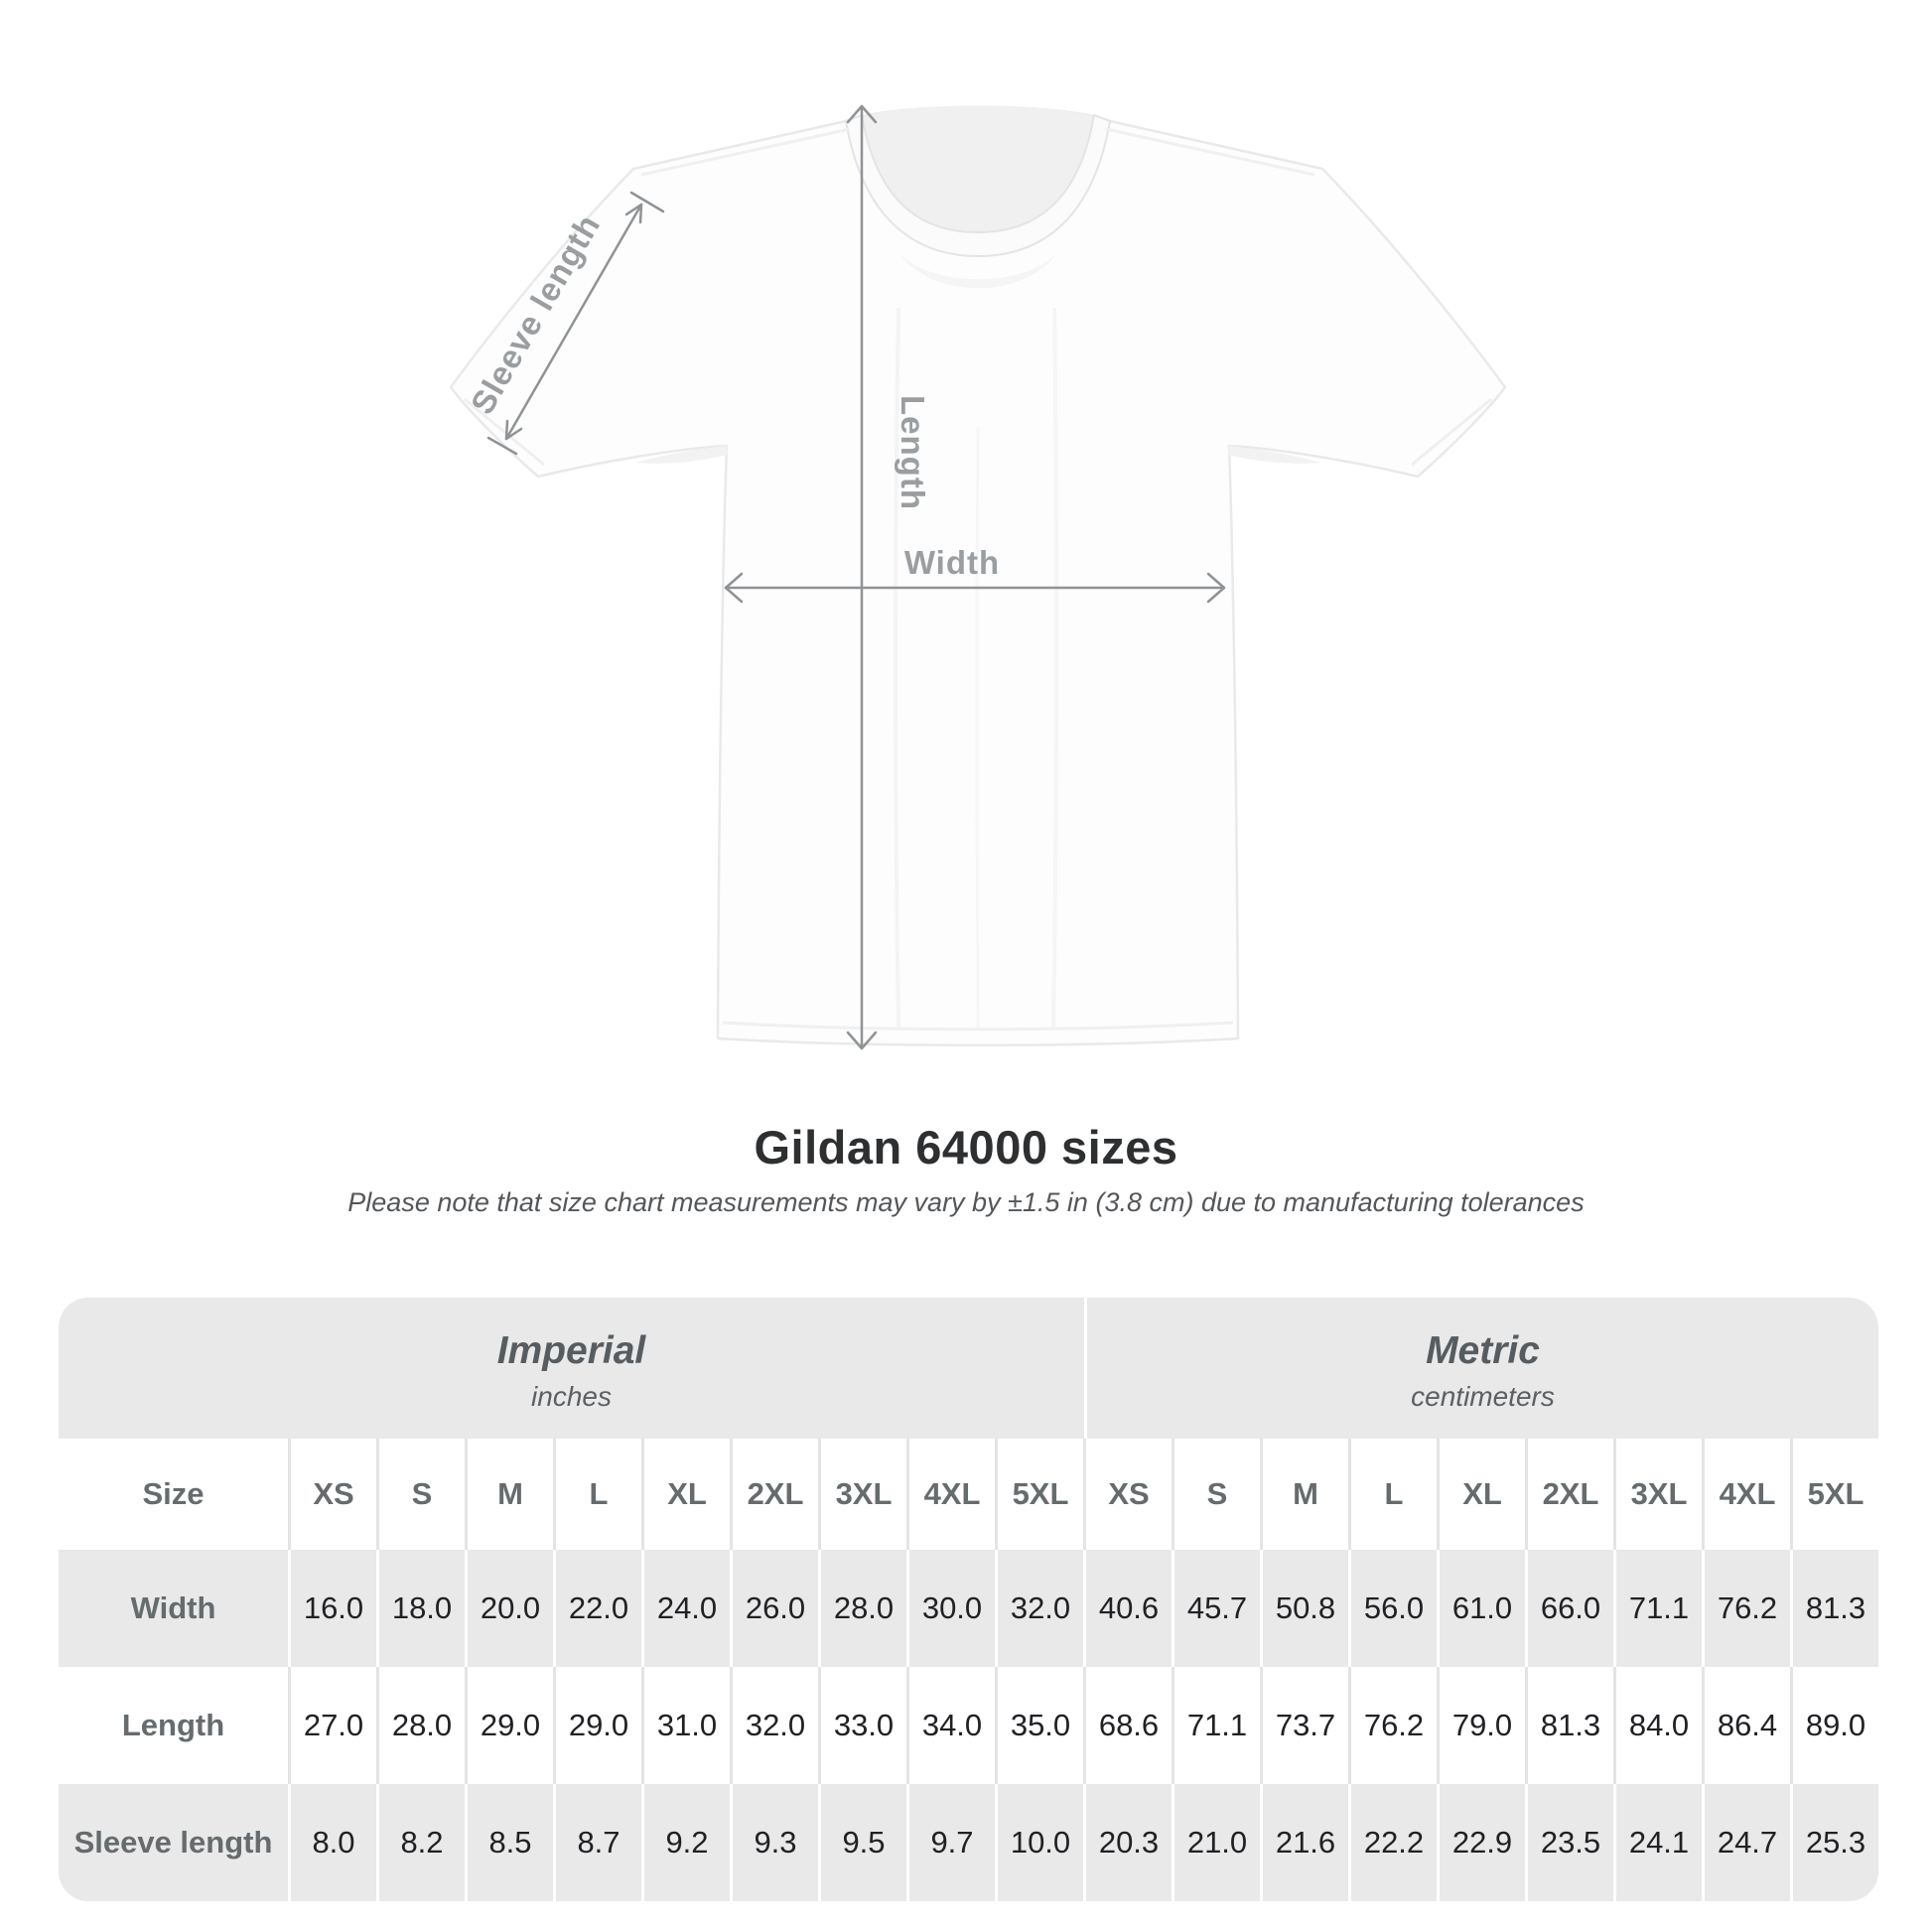  I want to click on row-label: Length, so click(173, 1725).